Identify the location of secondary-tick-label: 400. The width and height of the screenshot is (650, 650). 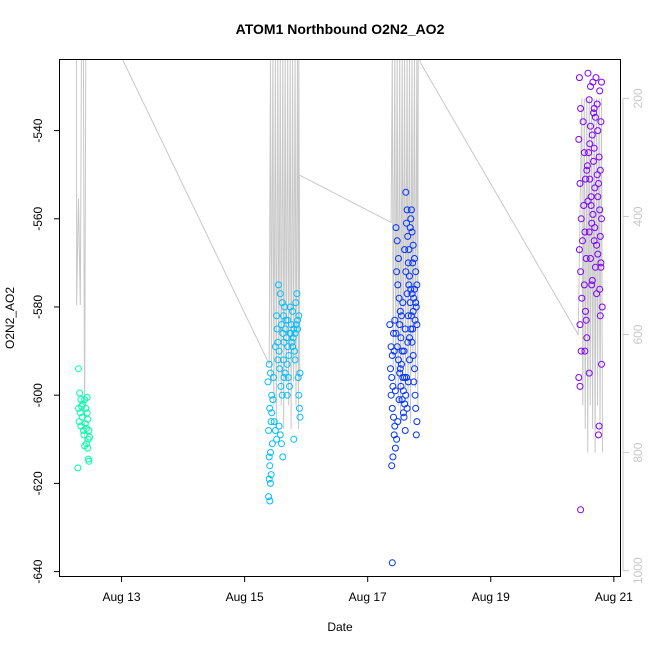
(638, 216).